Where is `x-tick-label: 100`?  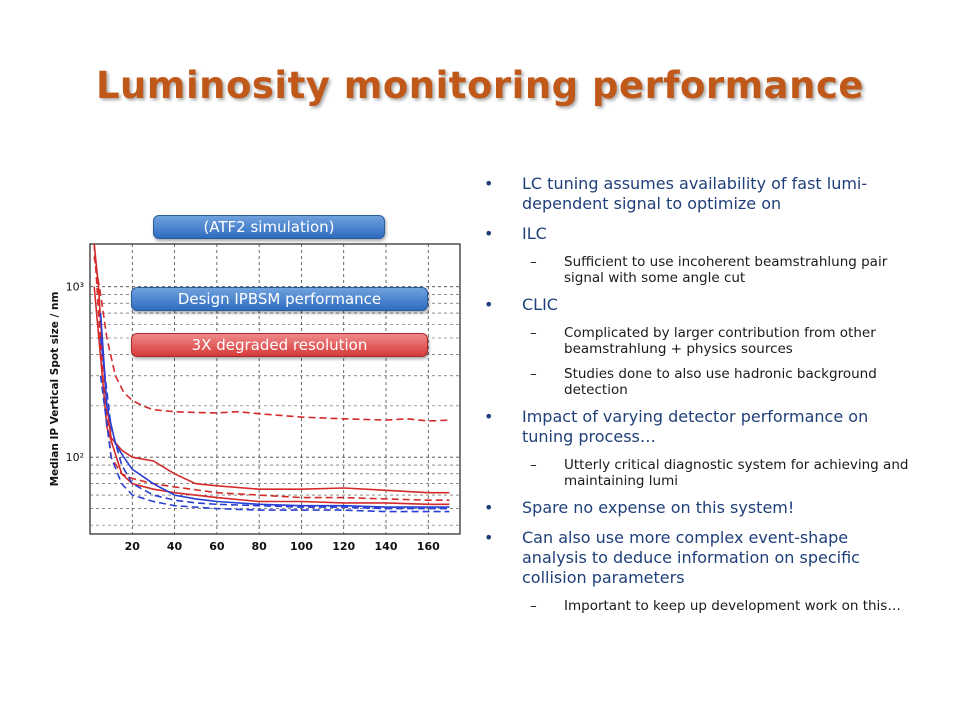 x-tick-label: 100 is located at coordinates (301, 546).